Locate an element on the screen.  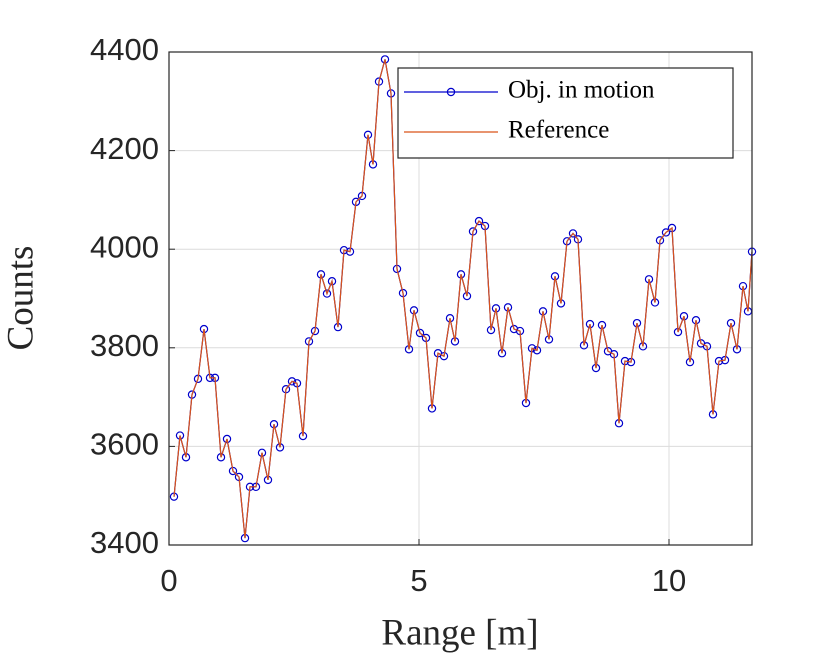
y-tick-label: 4200 is located at coordinates (124, 148).